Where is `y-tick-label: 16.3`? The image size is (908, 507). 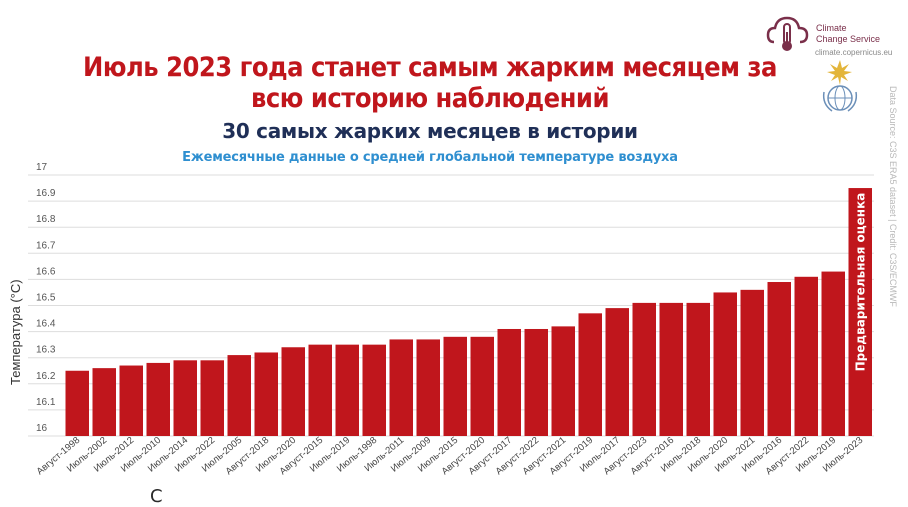 y-tick-label: 16.3 is located at coordinates (46, 350).